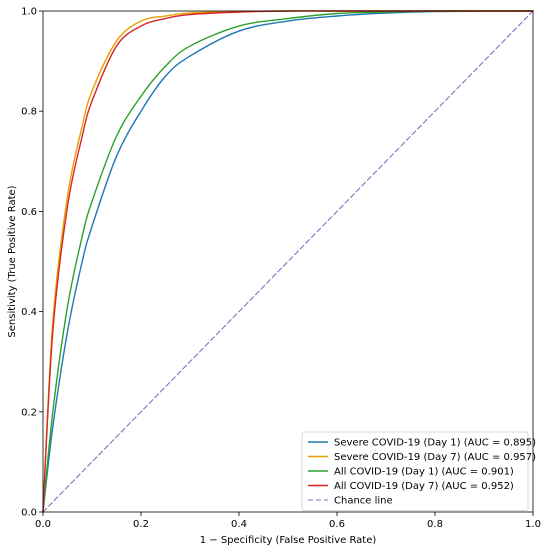  What do you see at coordinates (435, 524) in the screenshot?
I see `x-tick-label: 0.8` at bounding box center [435, 524].